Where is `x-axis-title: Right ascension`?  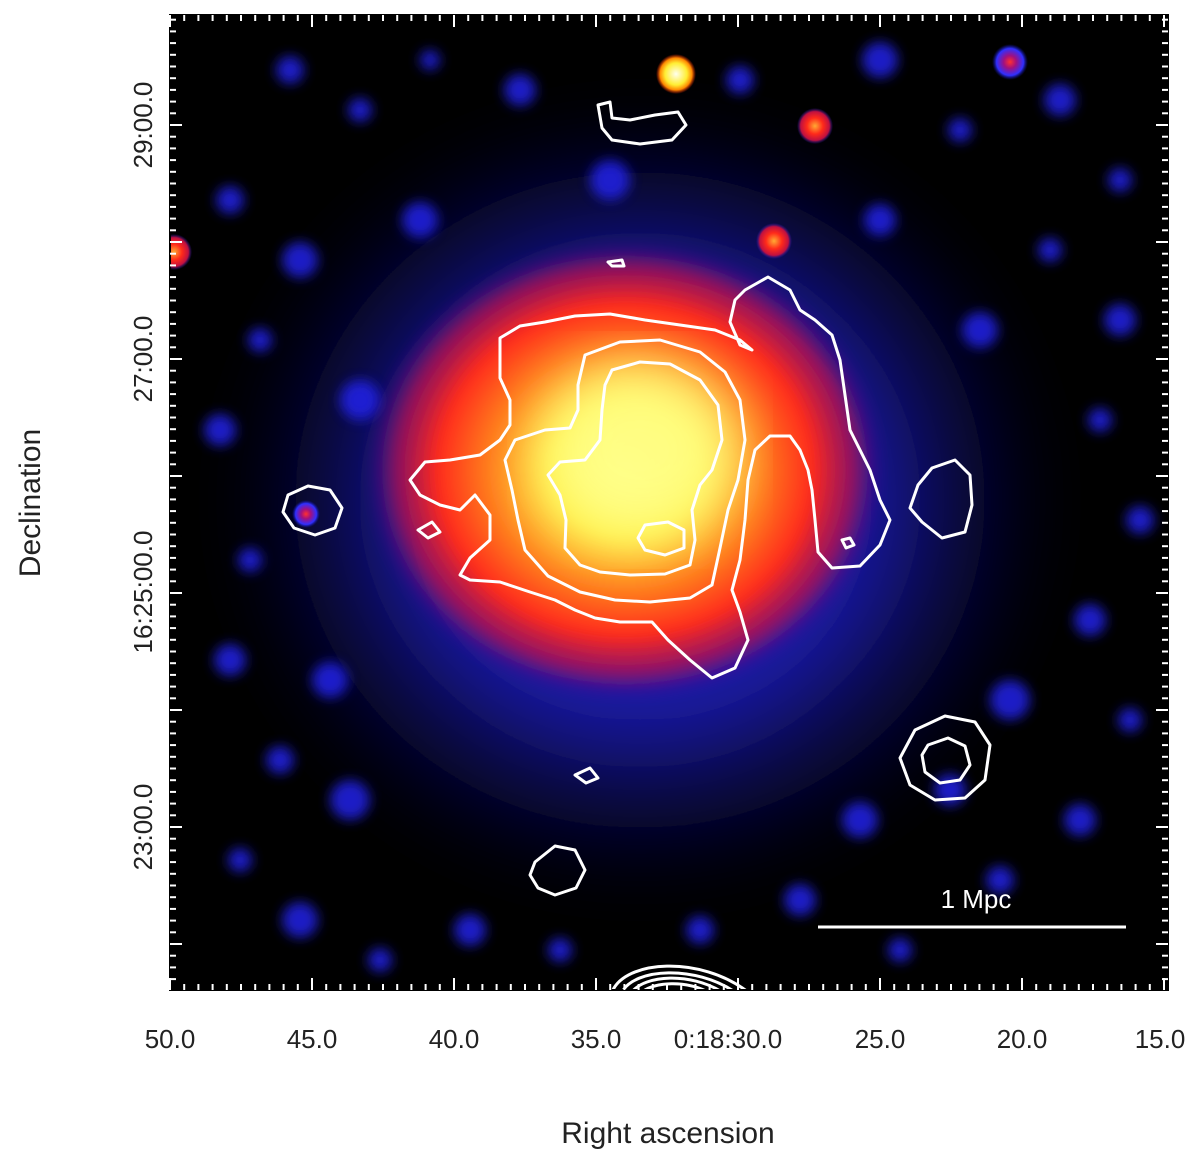
x-axis-title: Right ascension is located at coordinates (667, 1133).